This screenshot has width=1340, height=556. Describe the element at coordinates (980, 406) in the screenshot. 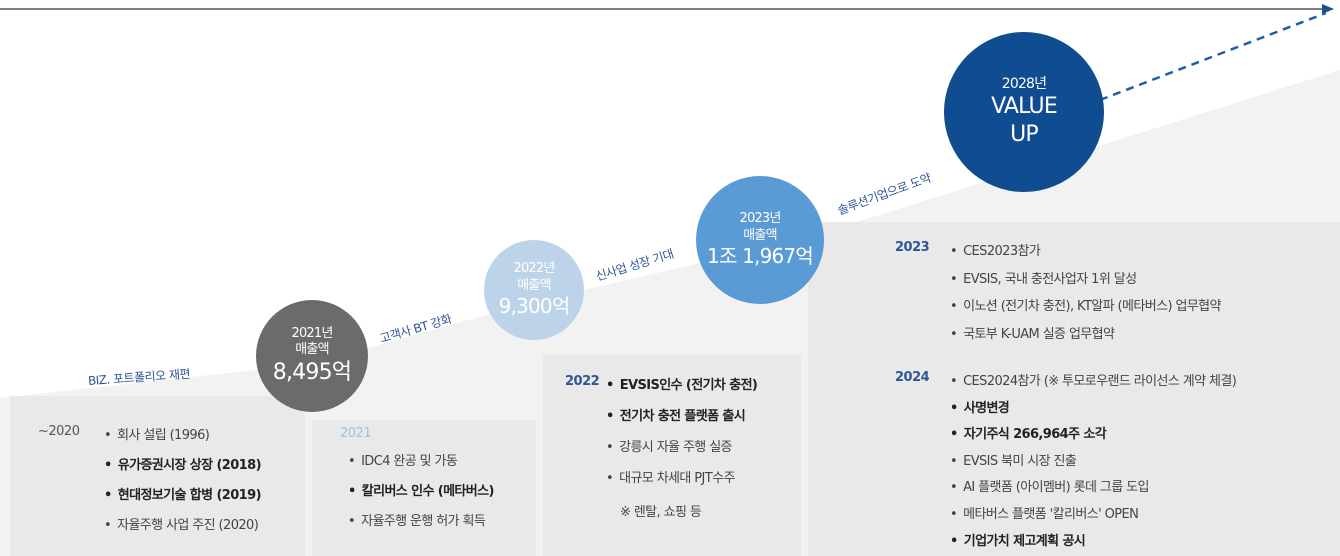

I see `section-item: 사명변경` at that location.